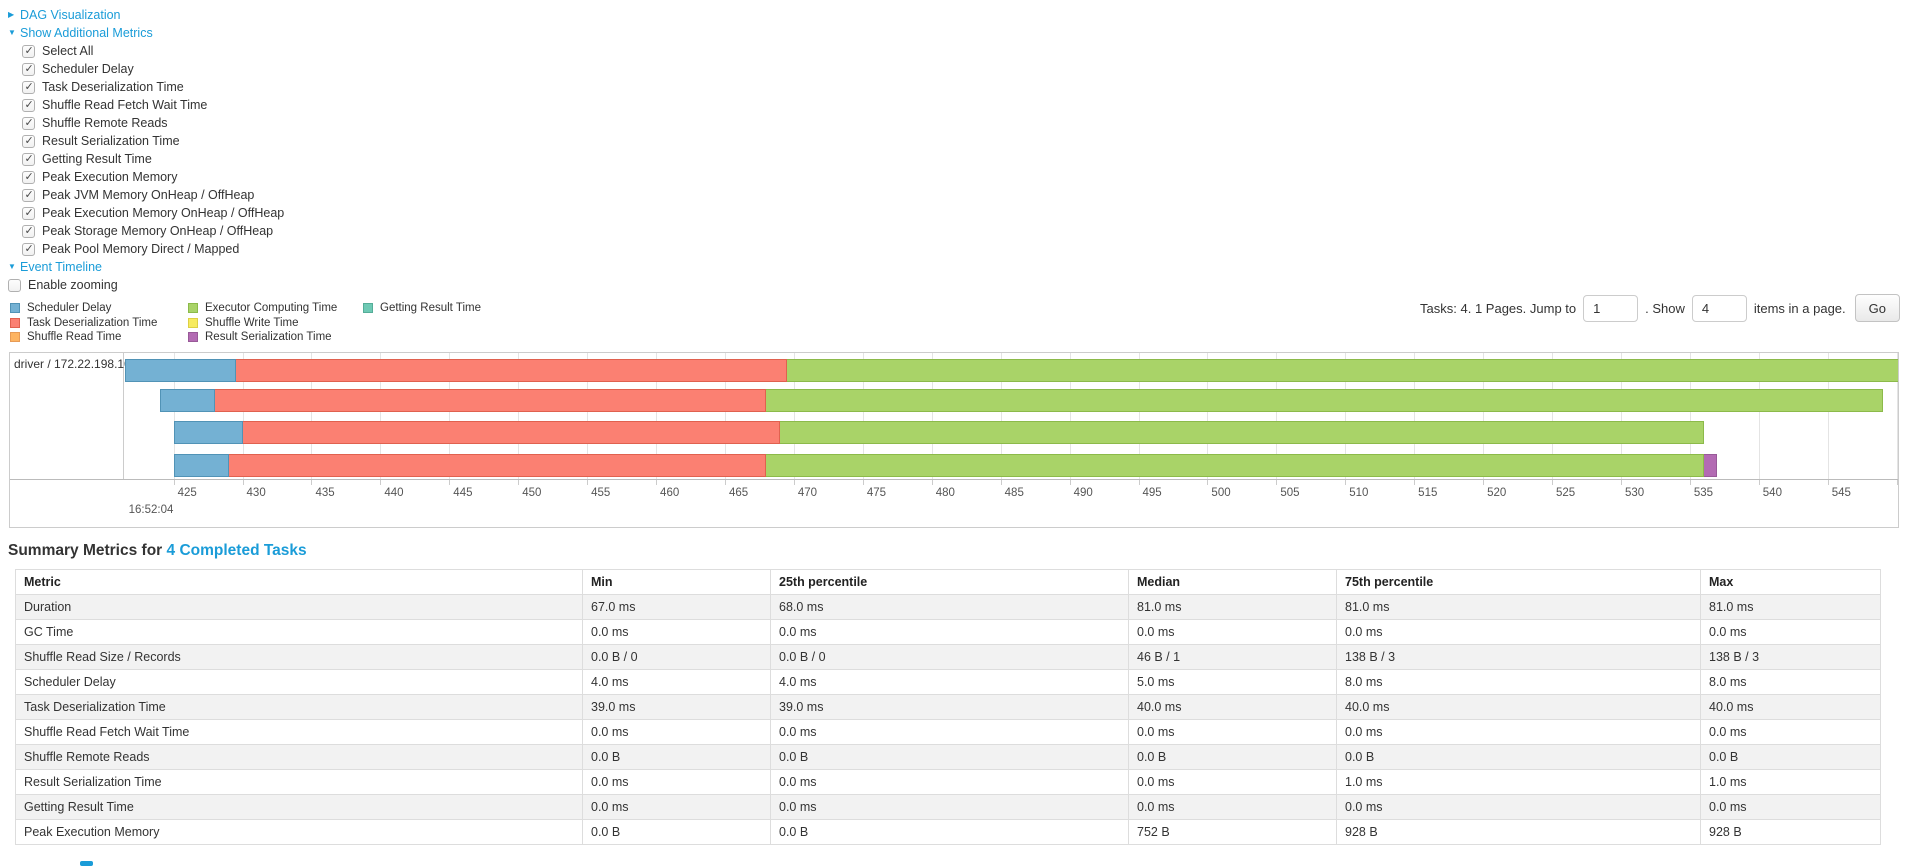  What do you see at coordinates (86, 32) in the screenshot?
I see `show-additional-metrics-link: Show Additional Metrics` at bounding box center [86, 32].